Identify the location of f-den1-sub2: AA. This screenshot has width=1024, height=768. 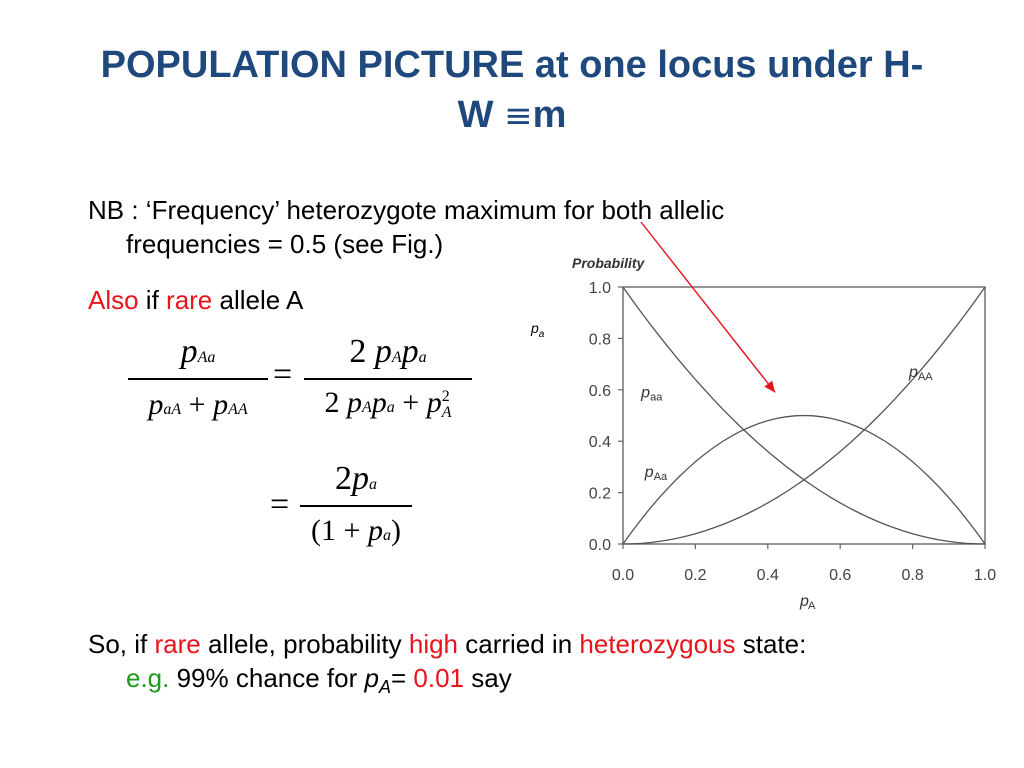
(238, 409).